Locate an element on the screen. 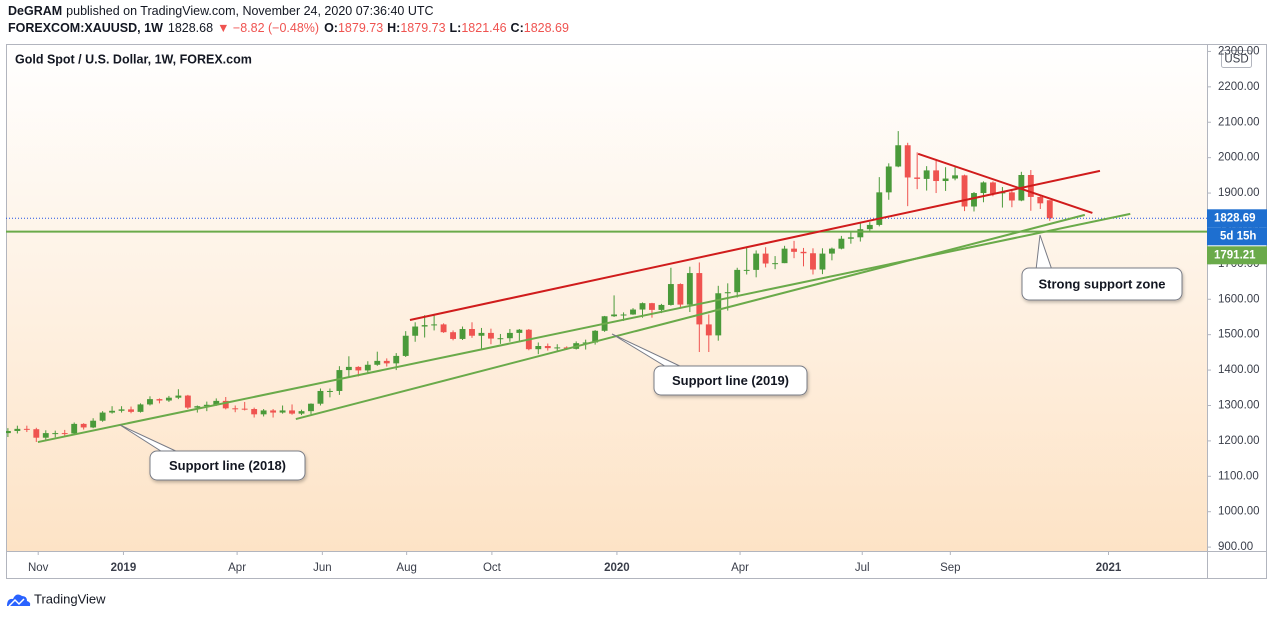 This screenshot has height=618, width=1274. y-tick-label: 1000.00 is located at coordinates (1239, 512).